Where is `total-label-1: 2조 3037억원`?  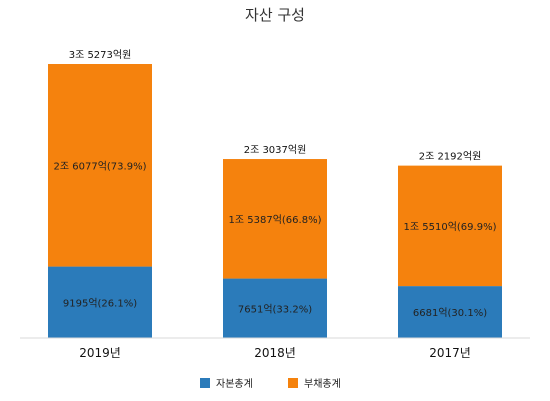
total-label-1: 2조 3037억원 is located at coordinates (275, 150).